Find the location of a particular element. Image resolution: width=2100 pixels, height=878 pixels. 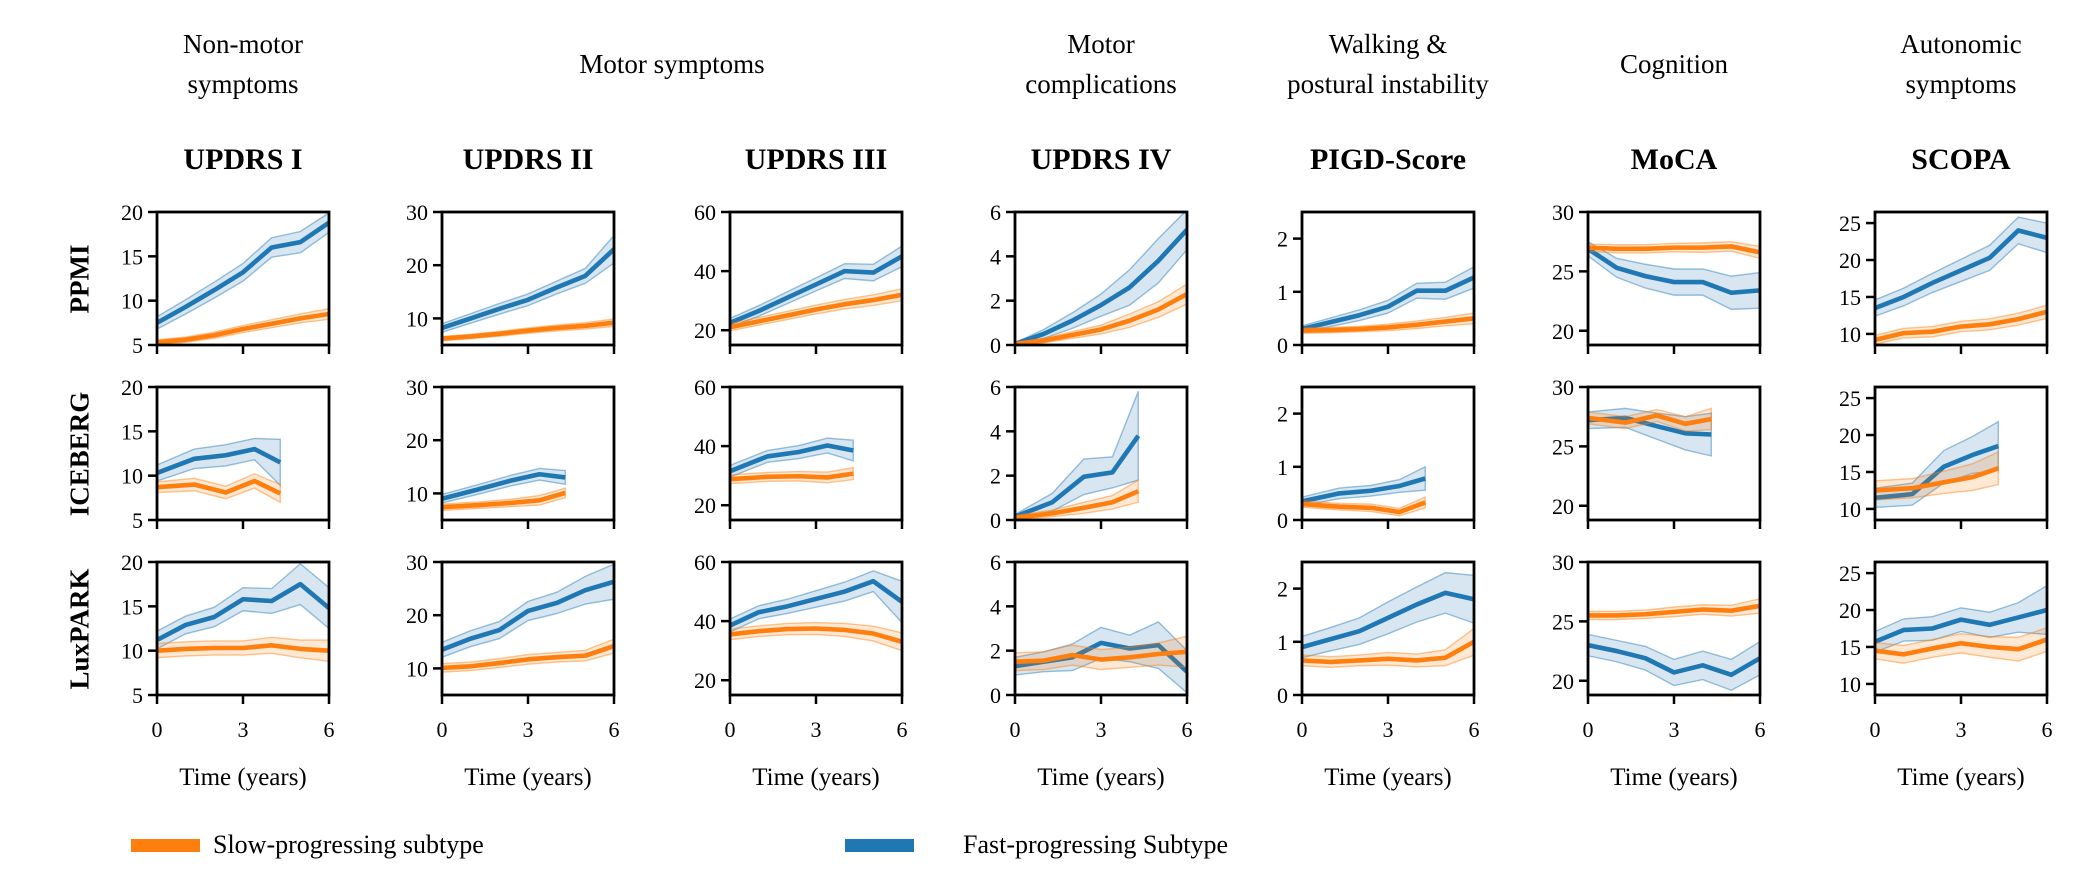

legend-label-fast: Fast-progressing Subtype is located at coordinates (1096, 844).